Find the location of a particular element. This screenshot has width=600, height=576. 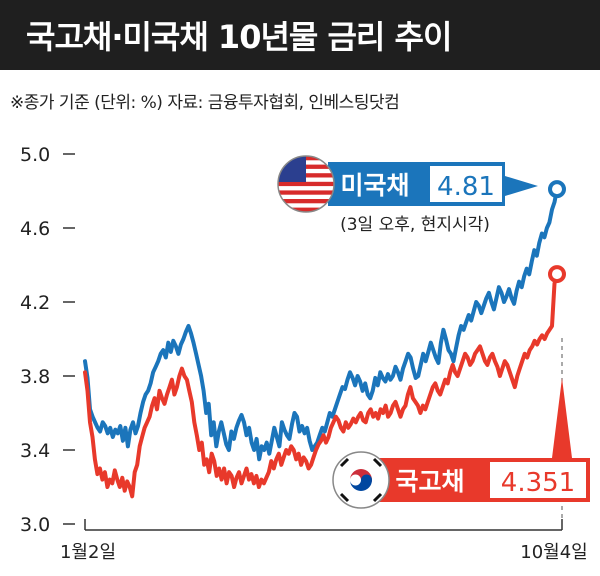

x-axis: 1월2일 10월4일 is located at coordinates (324, 541).